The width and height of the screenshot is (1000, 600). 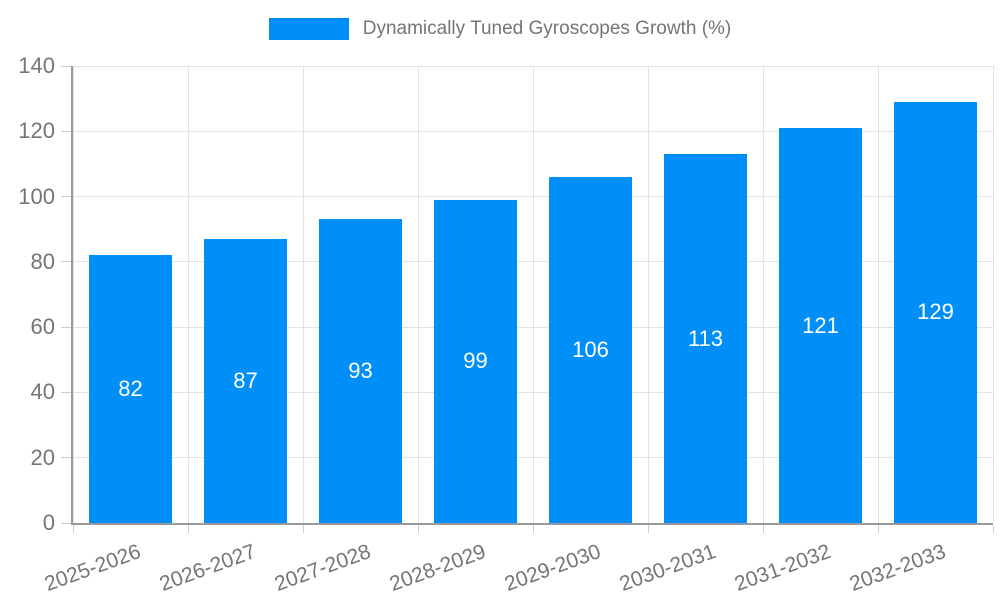 I want to click on bar-value-label: 121, so click(x=820, y=325).